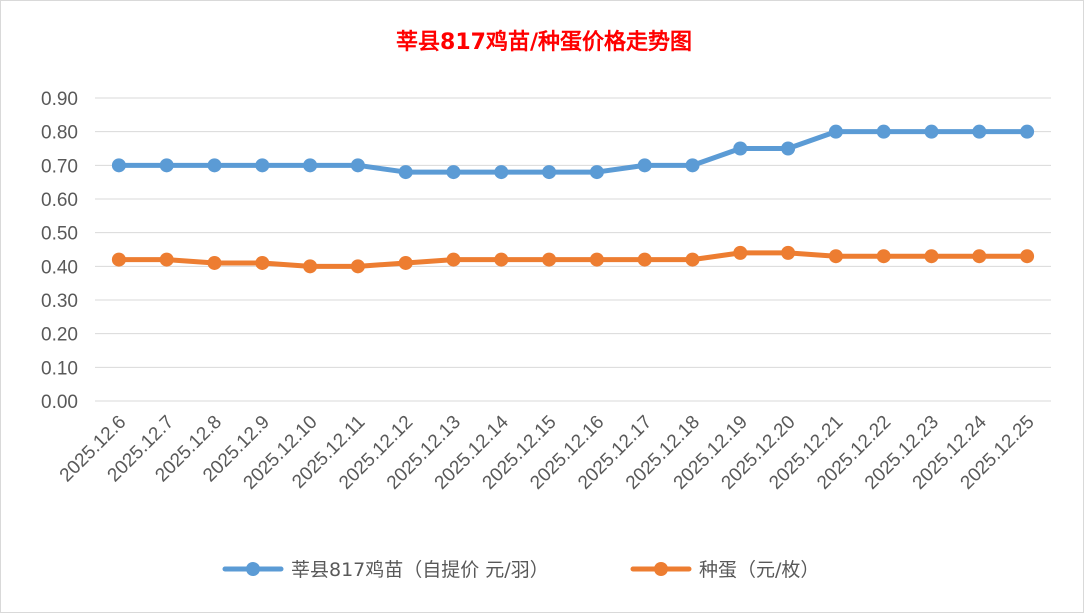  I want to click on y-tick-label: 0.30, so click(59, 301).